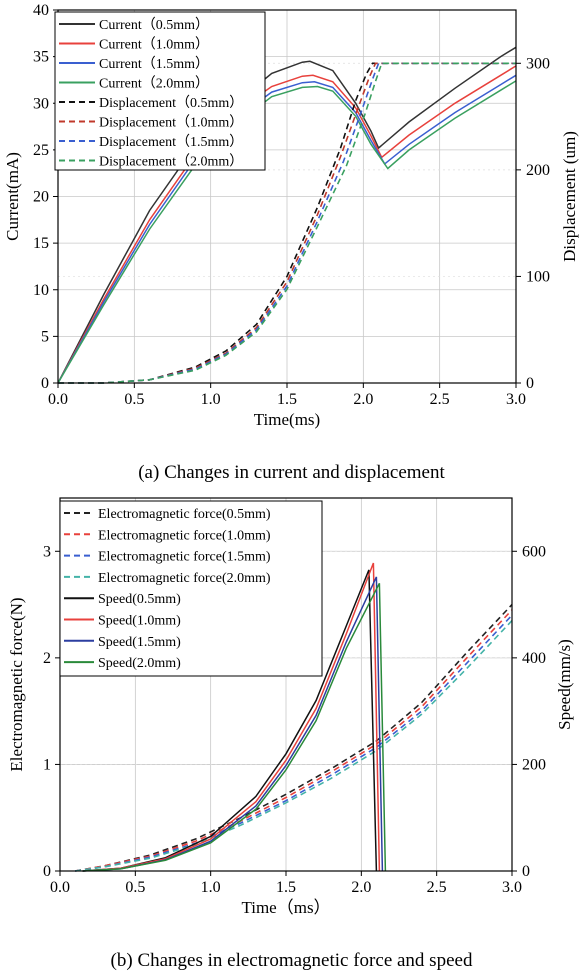  Describe the element at coordinates (437, 887) in the screenshot. I see `chart-b-x-tick-label: 2.5` at that location.